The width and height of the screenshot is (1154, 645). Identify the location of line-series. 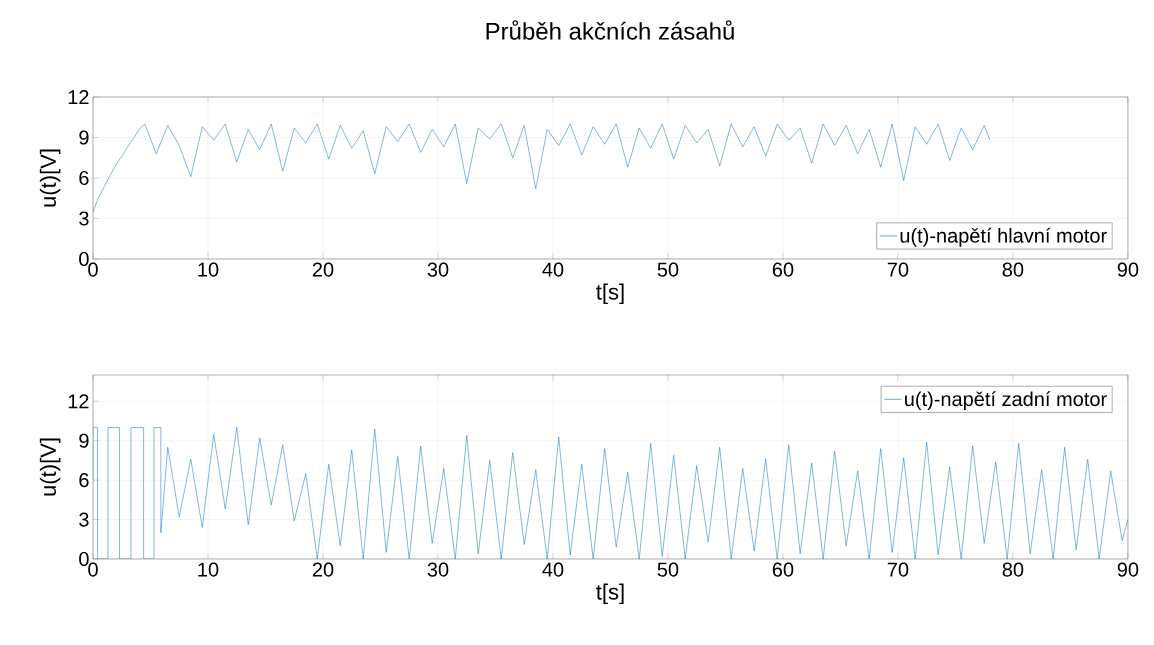
(542, 167).